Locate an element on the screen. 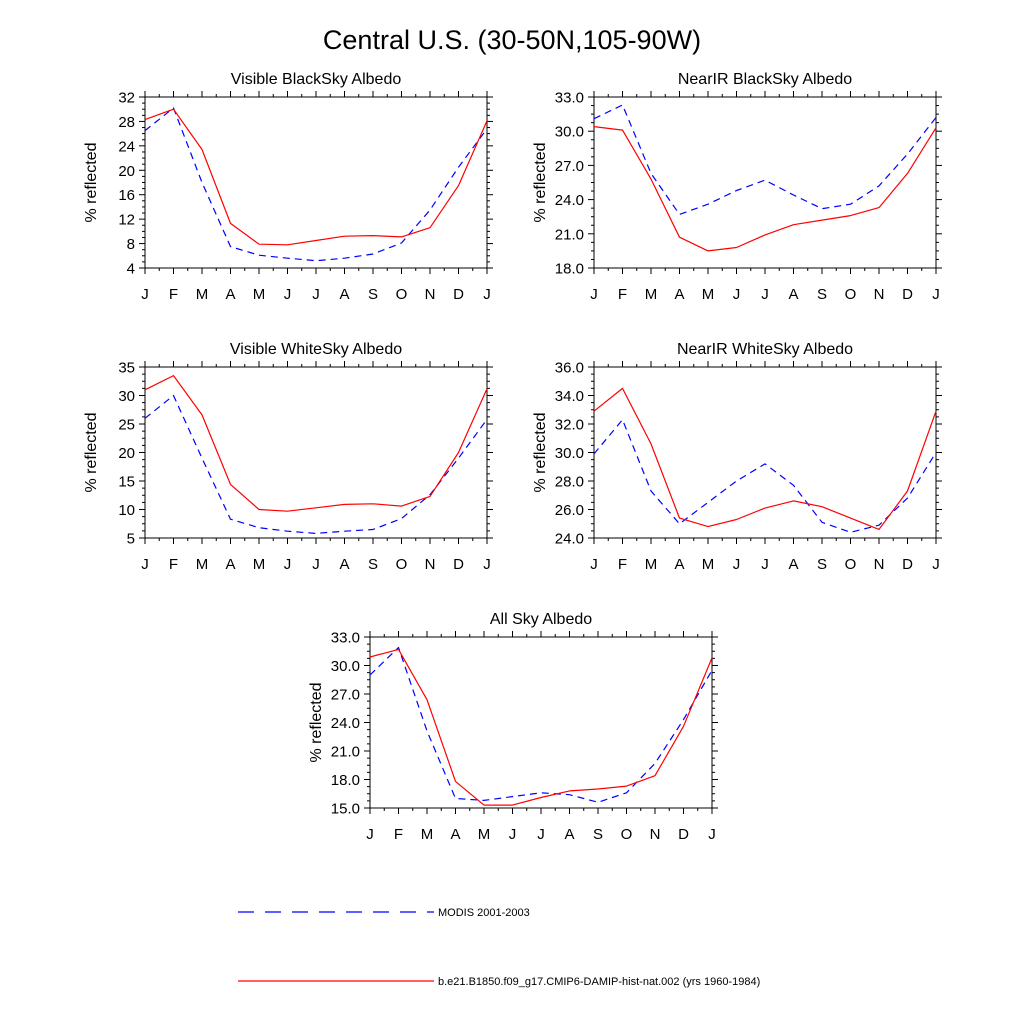 This screenshot has width=1024, height=1024. y-tick-label: 28 is located at coordinates (126, 122).